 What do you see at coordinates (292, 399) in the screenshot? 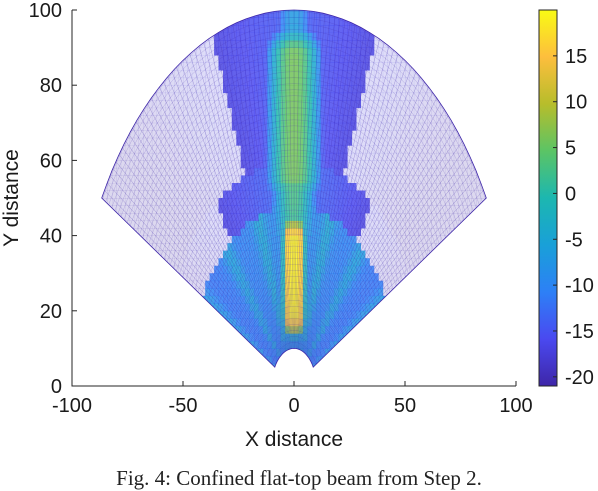
I see `x-axis-ticks: -100 -50 0 50 100` at bounding box center [292, 399].